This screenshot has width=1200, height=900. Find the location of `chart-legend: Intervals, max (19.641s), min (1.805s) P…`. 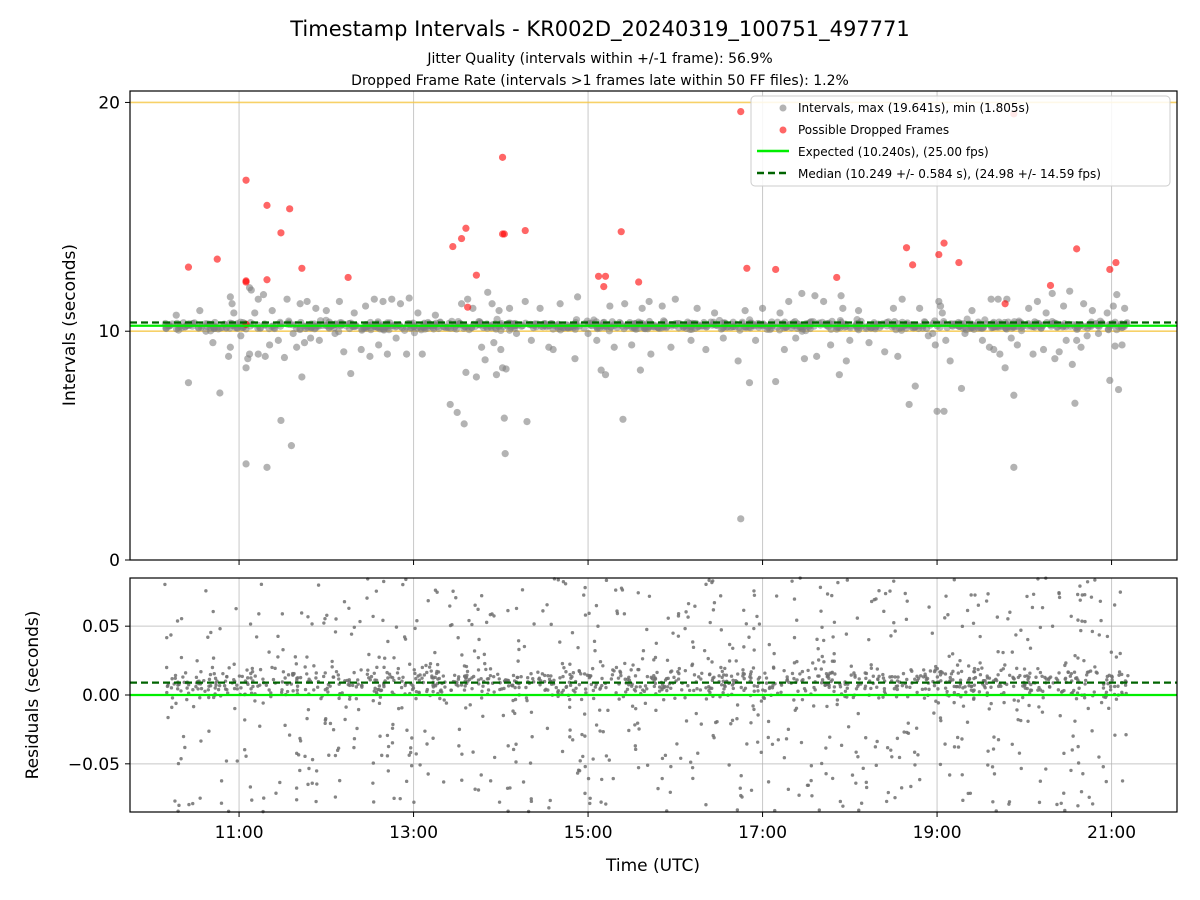

chart-legend: Intervals, max (19.641s), min (1.805s) P… is located at coordinates (960, 141).